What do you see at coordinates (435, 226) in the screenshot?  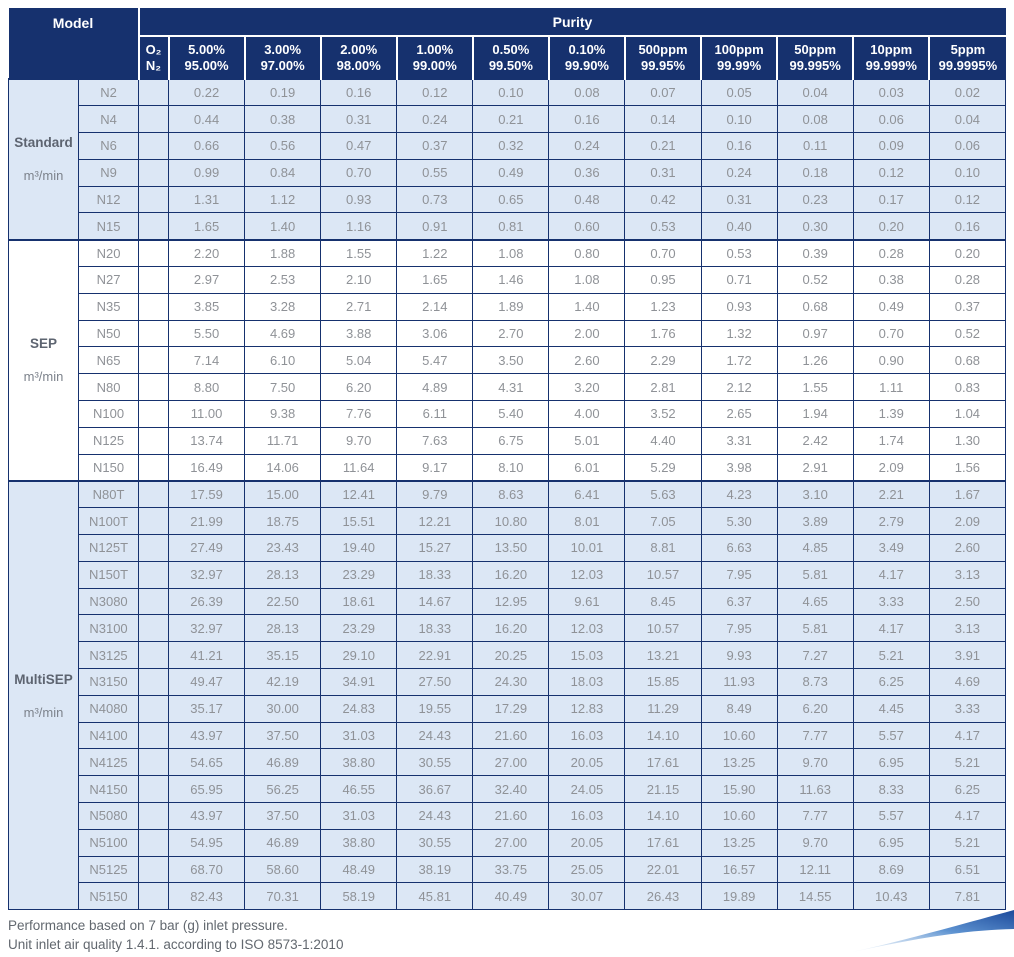 I see `value-cell: 0.91` at bounding box center [435, 226].